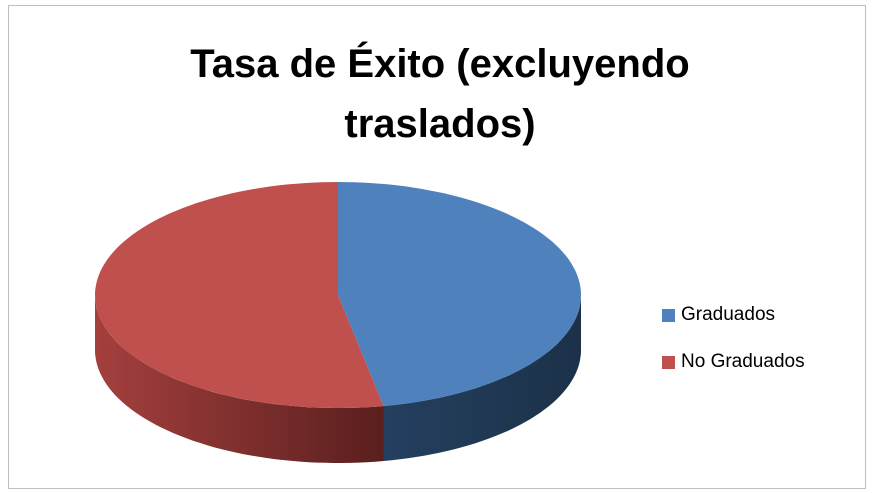 The image size is (874, 493). Describe the element at coordinates (440, 94) in the screenshot. I see `chart-title: Tasa de Éxito (excluyendo traslados)` at that location.